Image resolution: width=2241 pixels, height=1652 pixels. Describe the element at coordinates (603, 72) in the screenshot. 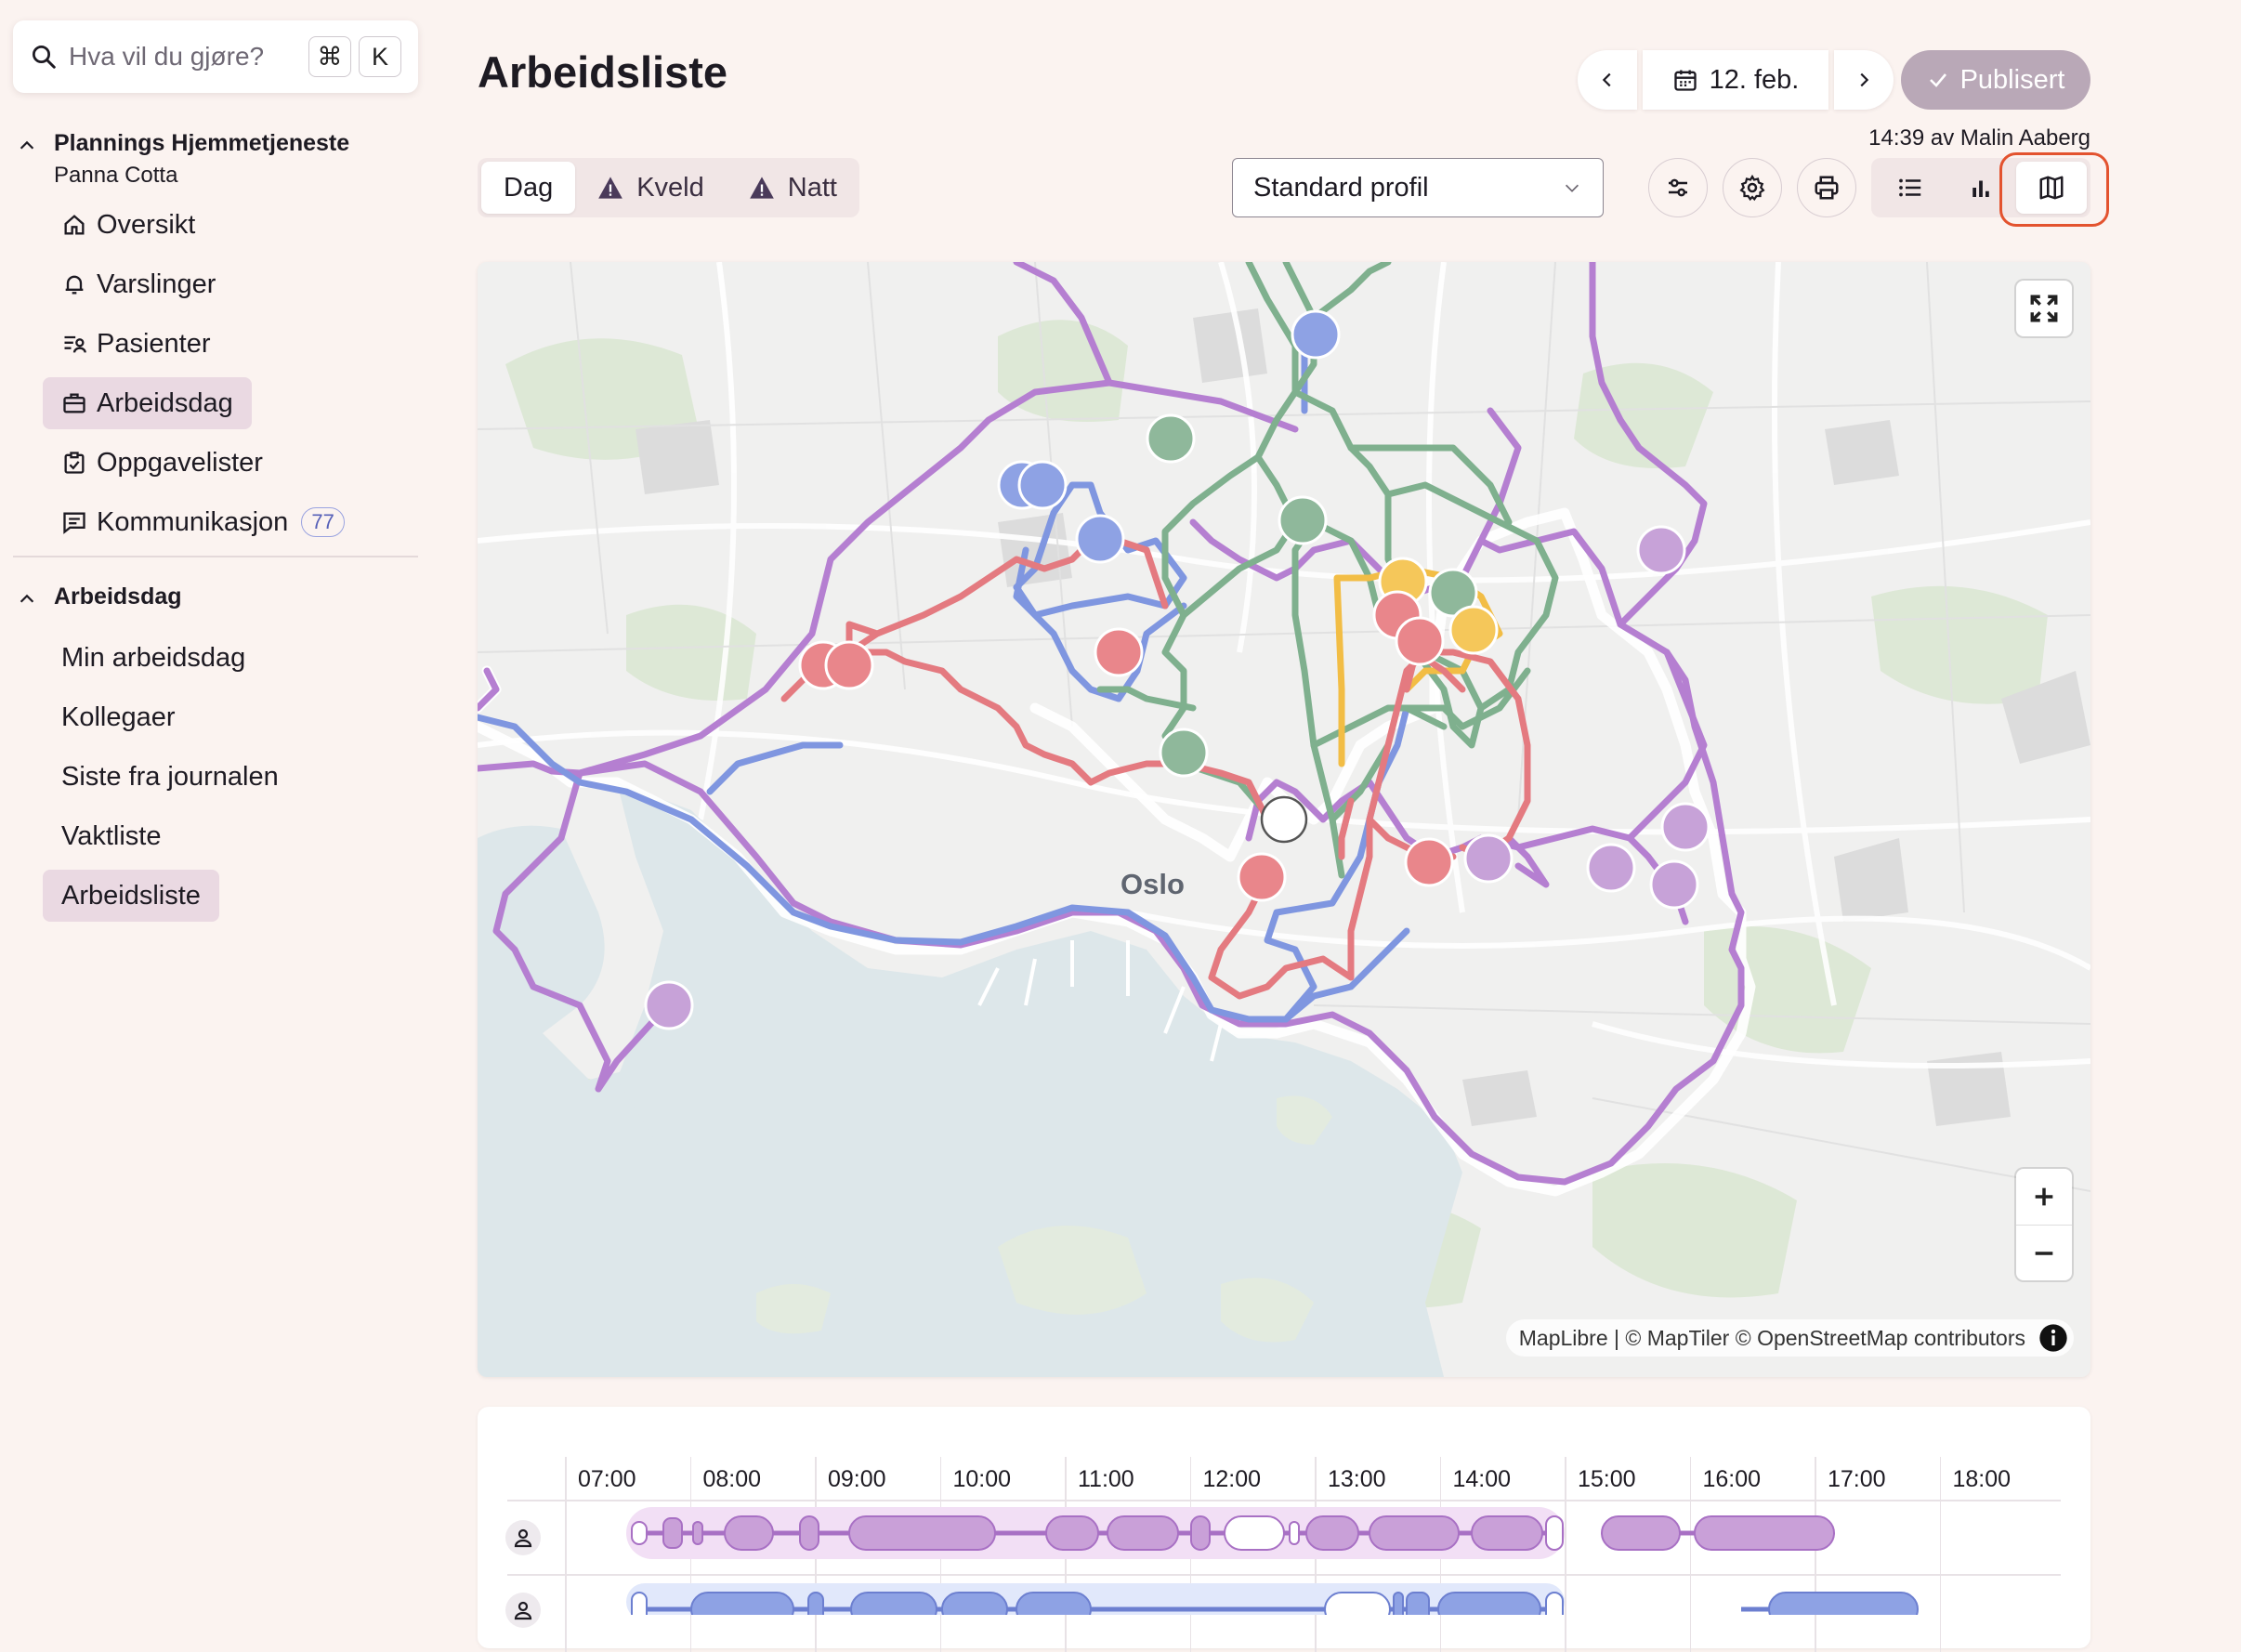

I see `page-title: Arbeidsliste` at that location.